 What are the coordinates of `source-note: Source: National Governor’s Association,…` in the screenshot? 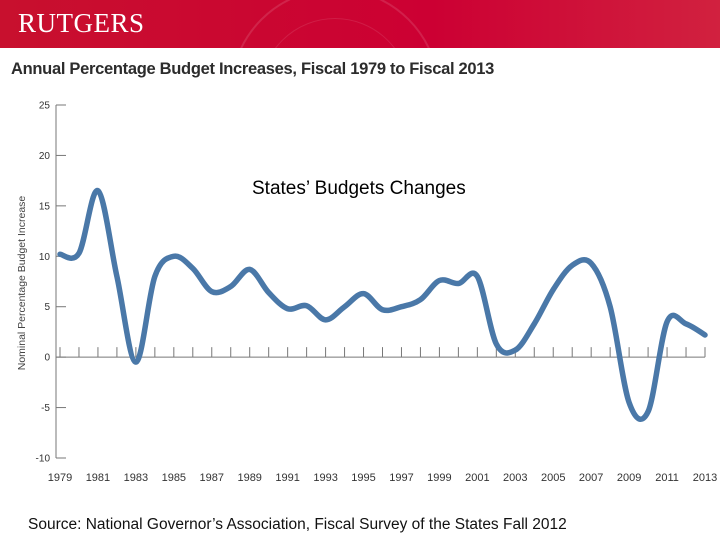 It's located at (297, 524).